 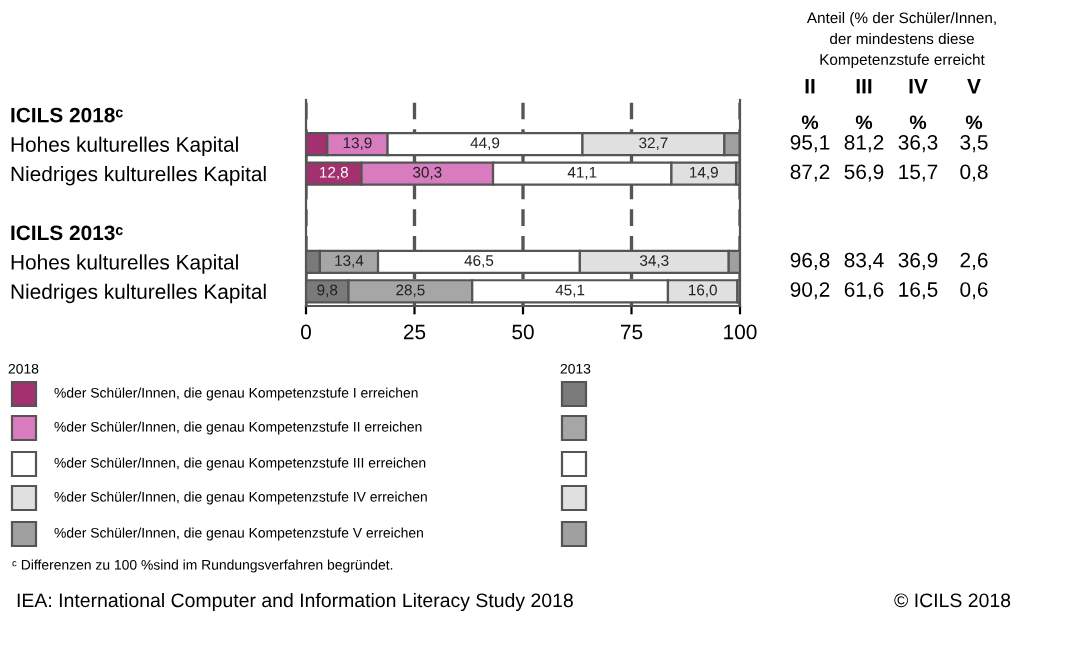 What do you see at coordinates (974, 261) in the screenshot?
I see `text: 2,6` at bounding box center [974, 261].